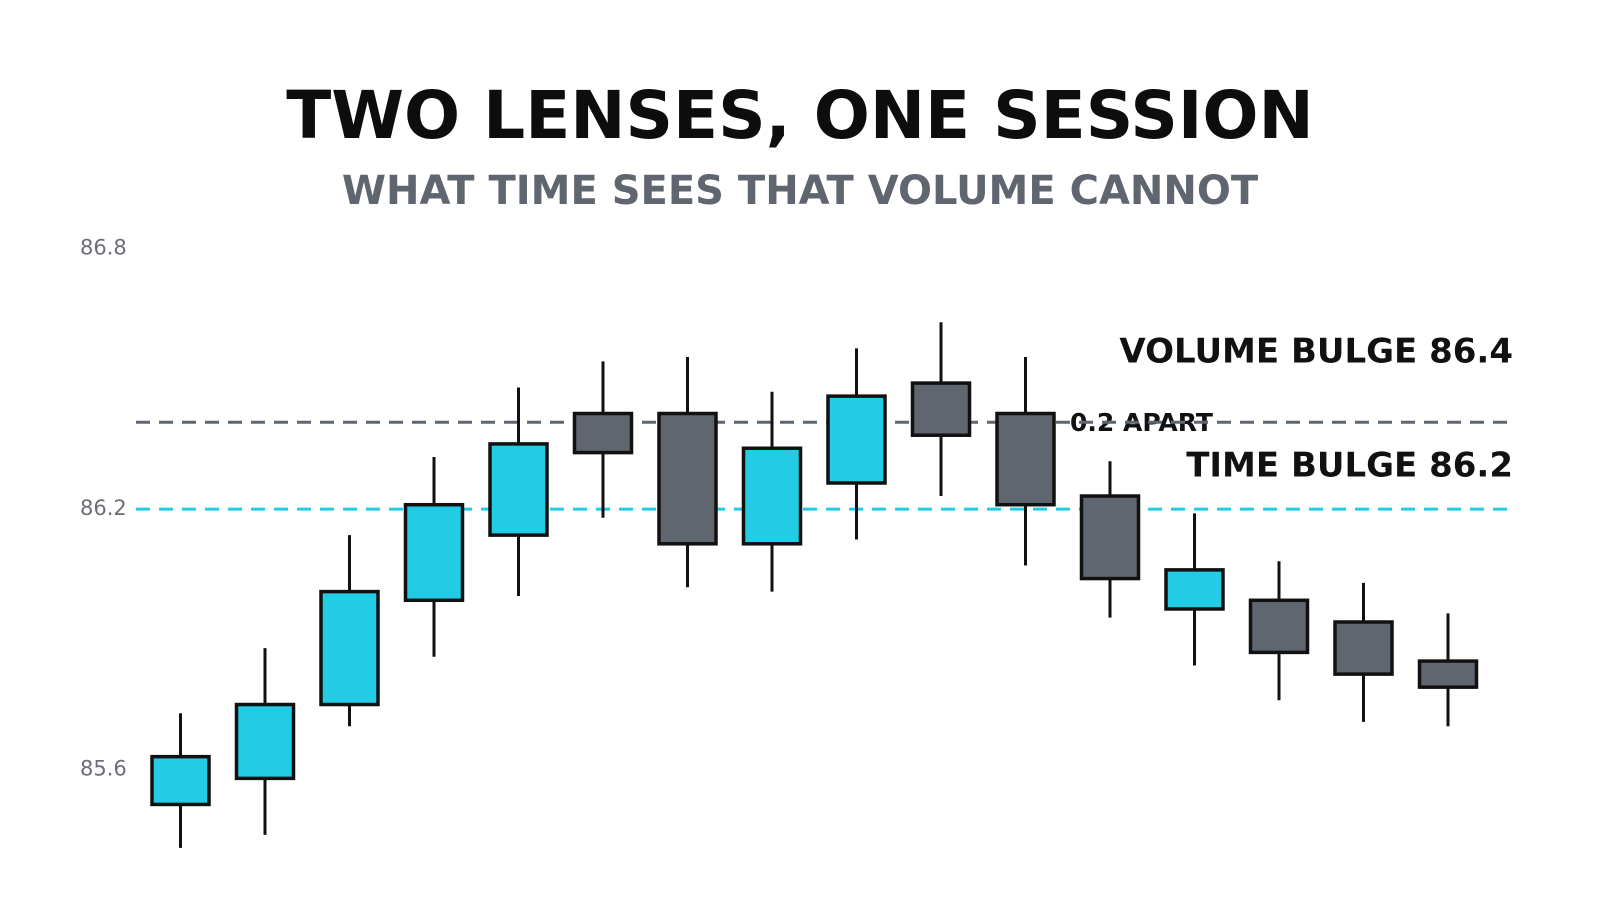  What do you see at coordinates (1316, 352) in the screenshot?
I see `reference-label: VOLUME BULGE 86.4` at bounding box center [1316, 352].